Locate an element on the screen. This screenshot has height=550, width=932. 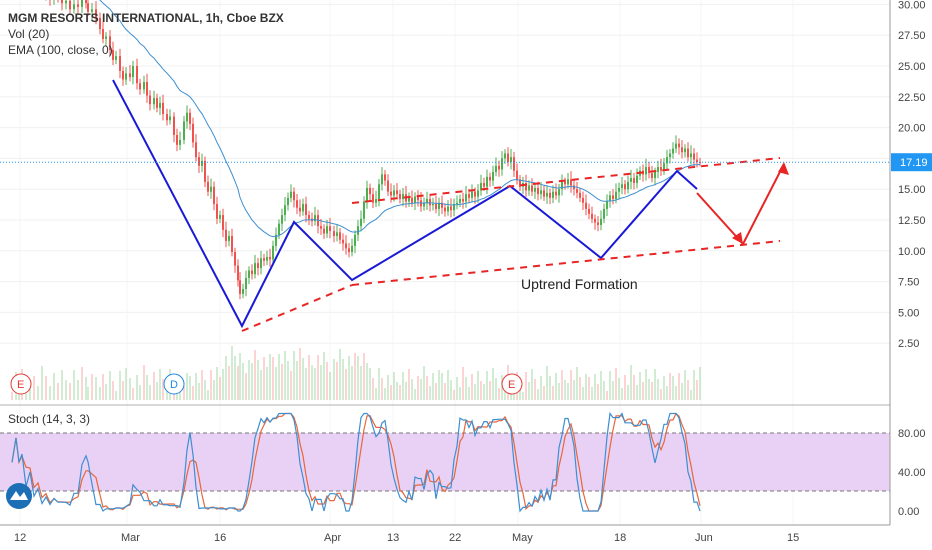
dividend-marker-label: D is located at coordinates (174, 385).